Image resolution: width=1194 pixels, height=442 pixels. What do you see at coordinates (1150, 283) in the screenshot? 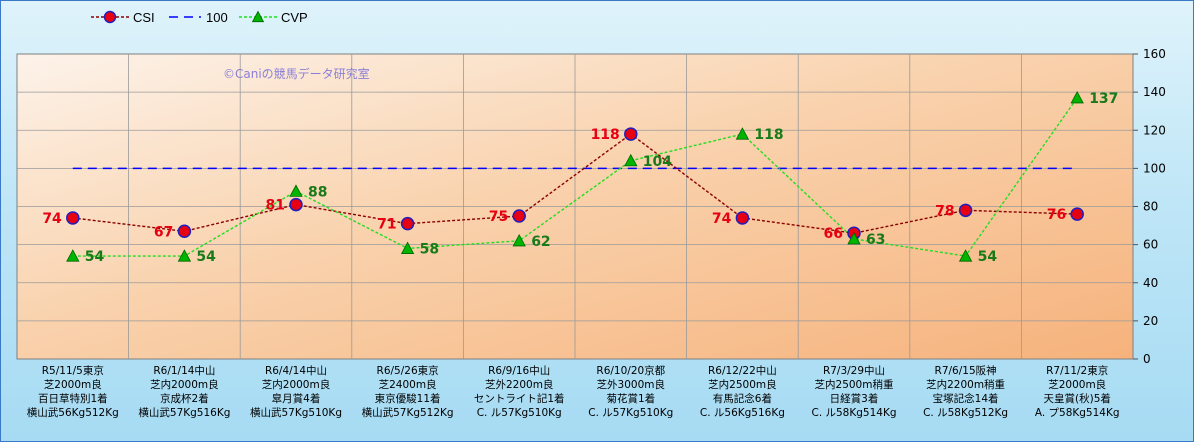
I see `y-tick-label: 40` at bounding box center [1150, 283].